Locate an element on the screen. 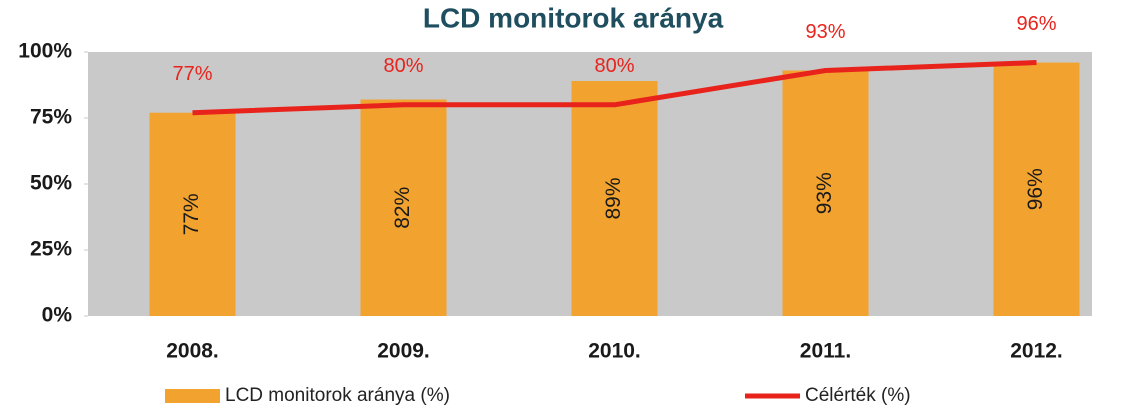 The height and width of the screenshot is (410, 1133). line-label: 93% is located at coordinates (825, 32).